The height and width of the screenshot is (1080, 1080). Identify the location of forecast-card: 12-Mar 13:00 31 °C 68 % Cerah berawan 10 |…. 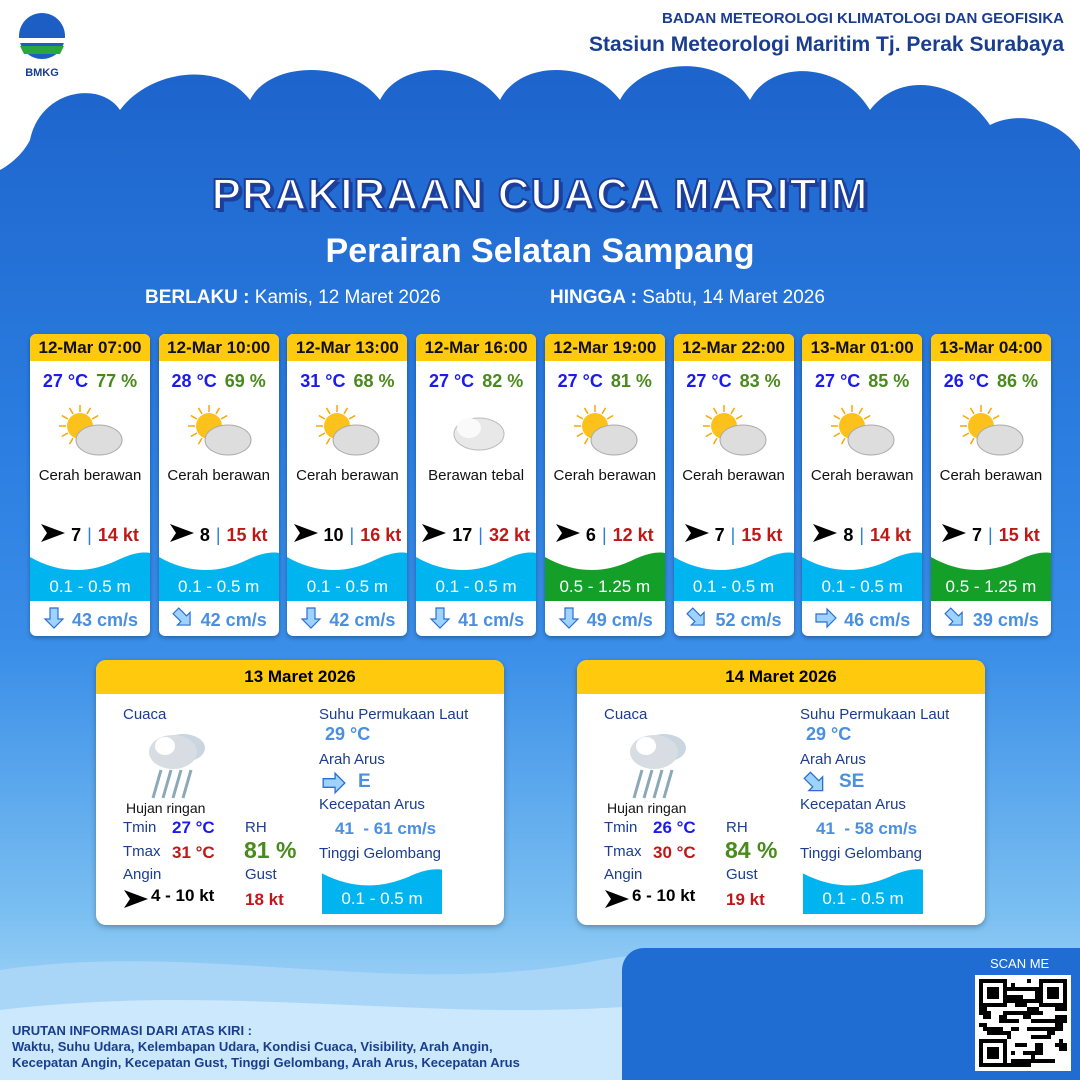
(347, 485).